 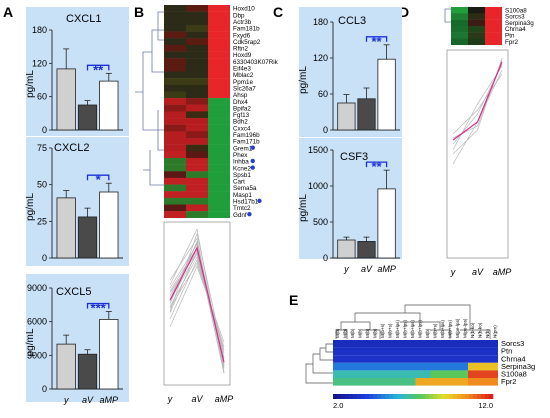 What do you see at coordinates (37, 288) in the screenshot?
I see `y-tick-label: 9000` at bounding box center [37, 288].